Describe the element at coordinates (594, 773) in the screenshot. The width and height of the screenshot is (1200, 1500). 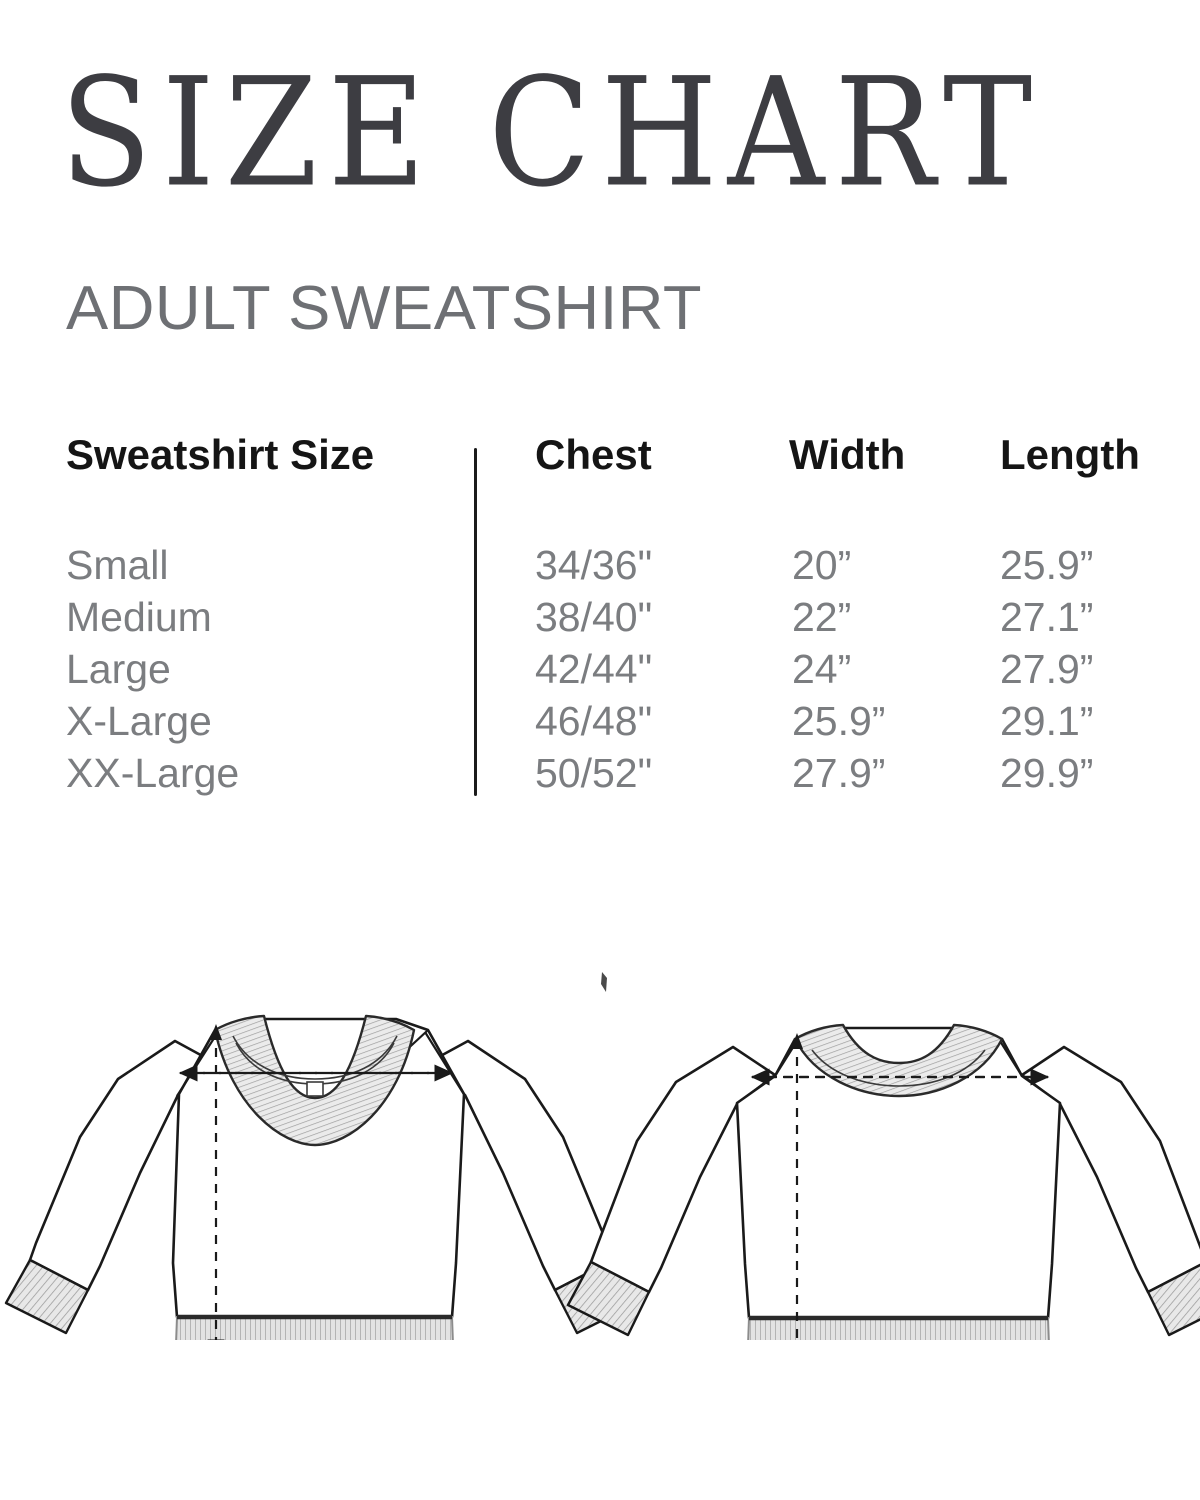
I see `table-row: 50/52"` at that location.